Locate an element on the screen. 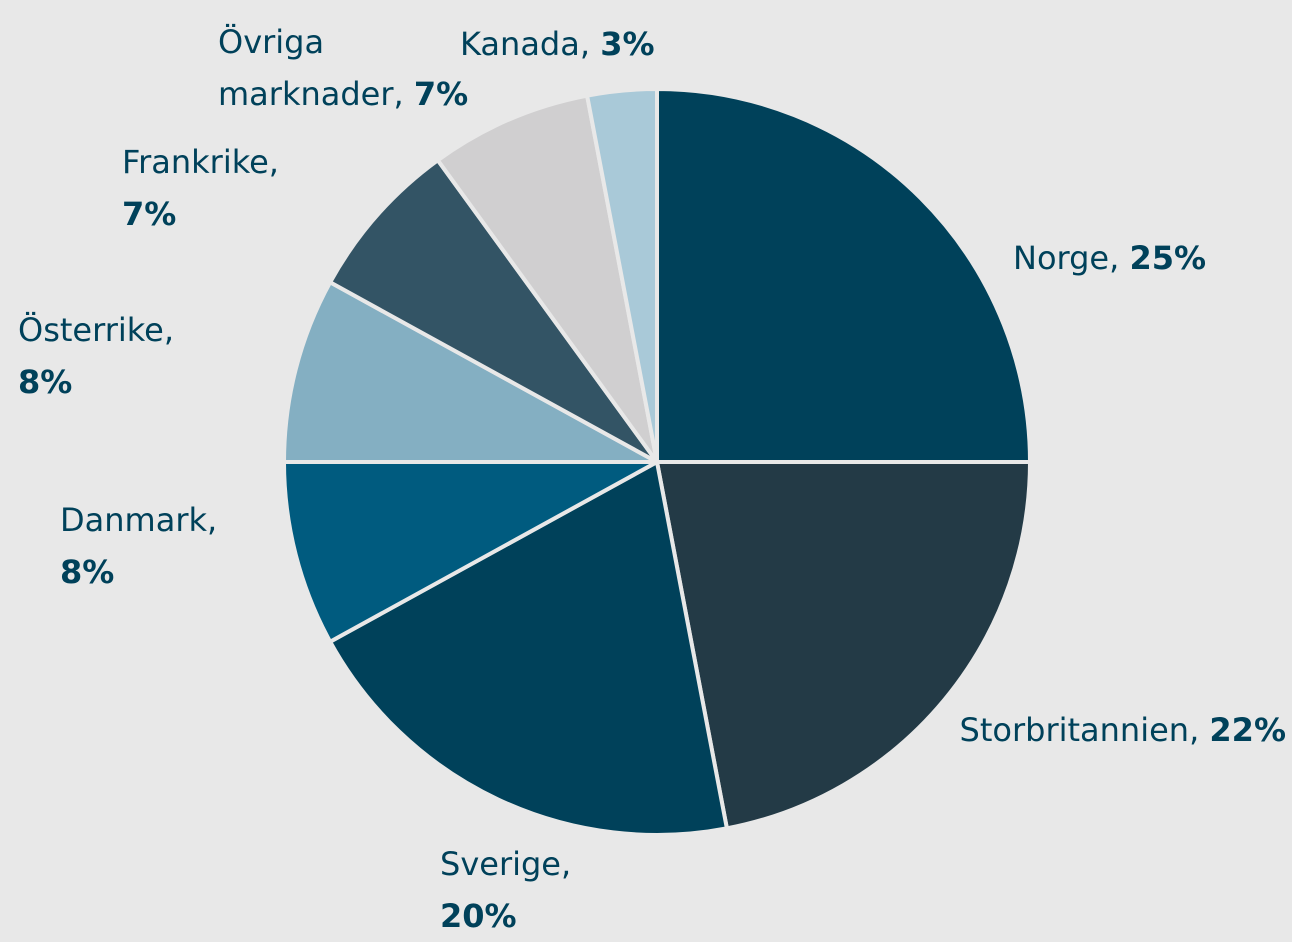  value-label: 22% is located at coordinates (1247, 730).